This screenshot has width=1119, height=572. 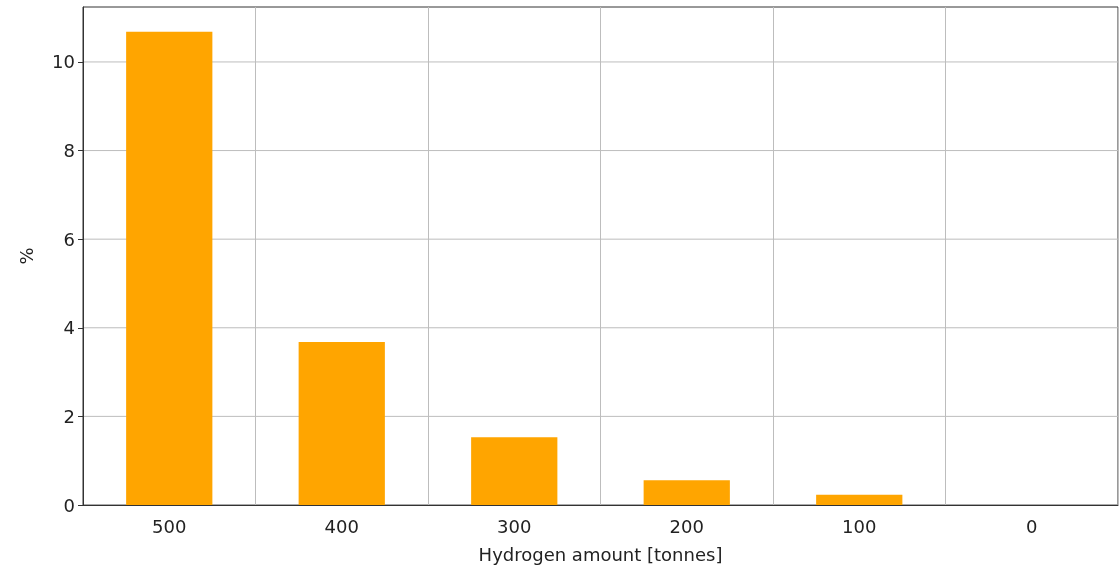 I want to click on x-tick-label: 200, so click(x=686, y=526).